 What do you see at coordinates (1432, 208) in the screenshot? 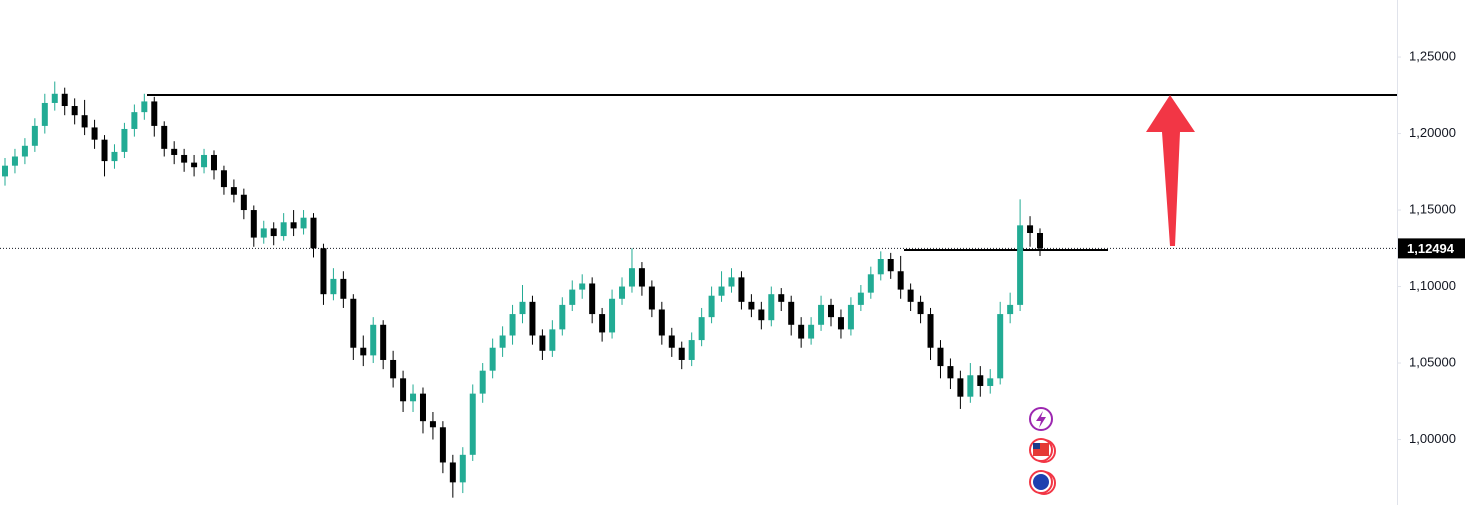
I see `y-tick-label: 1,15000` at bounding box center [1432, 208].